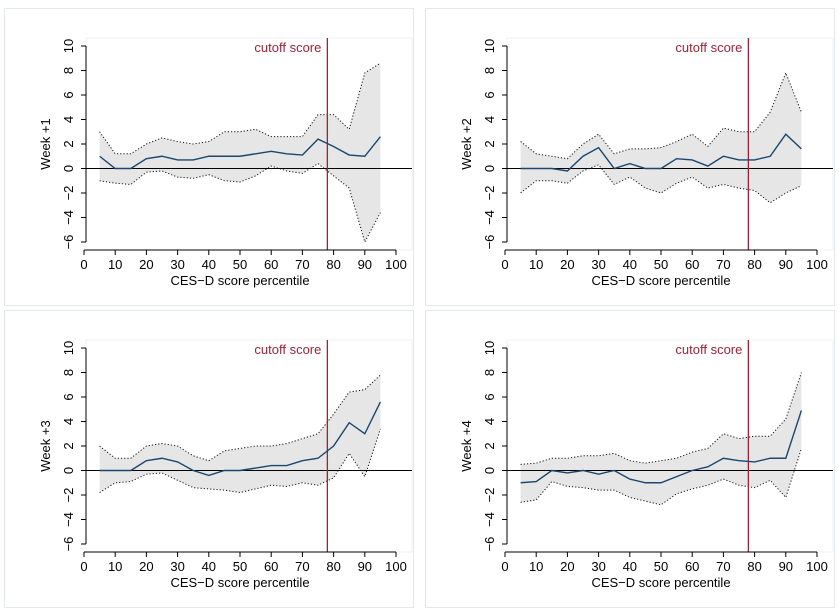  What do you see at coordinates (489, 421) in the screenshot?
I see `y-tick-label: 4` at bounding box center [489, 421].